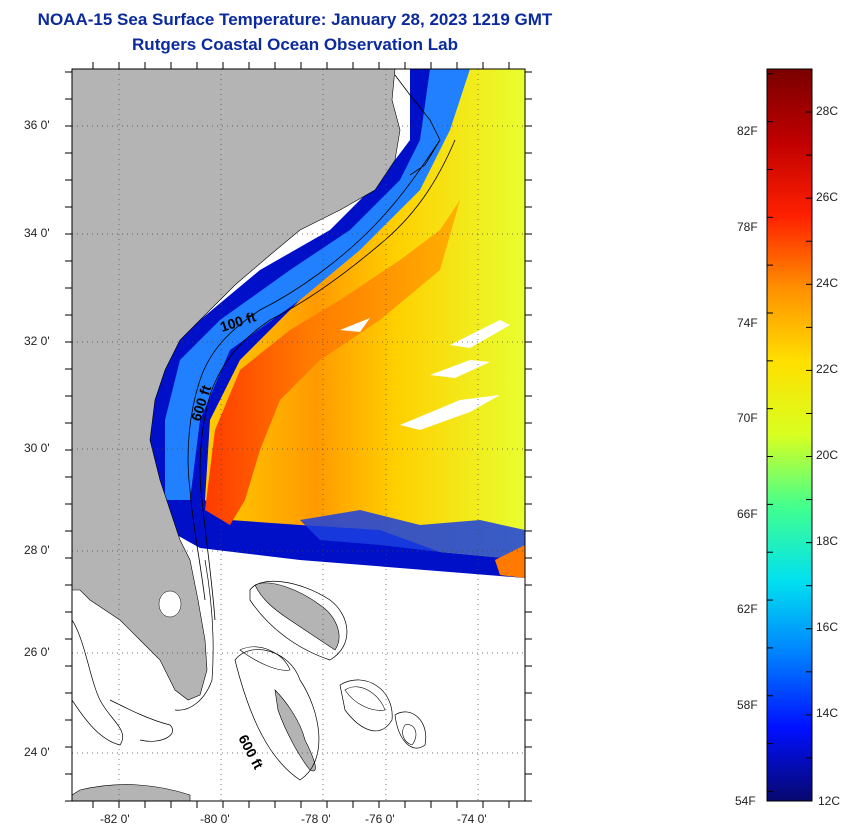  I want to click on lon-label-78: -78 0', so click(316, 819).